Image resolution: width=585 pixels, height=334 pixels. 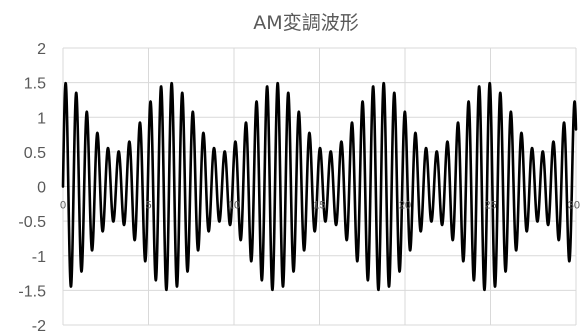 What do you see at coordinates (32, 222) in the screenshot?
I see `y-tick-label: -0.5` at bounding box center [32, 222].